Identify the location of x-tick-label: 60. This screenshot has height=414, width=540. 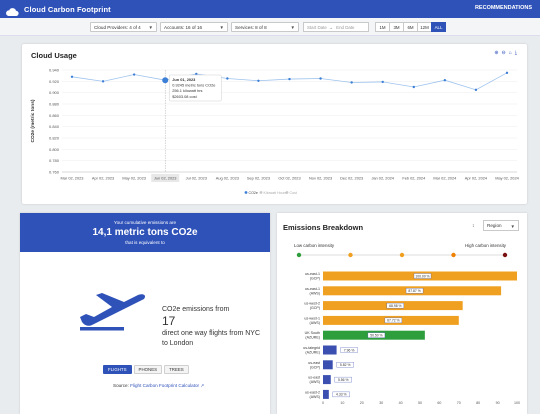
(439, 403).